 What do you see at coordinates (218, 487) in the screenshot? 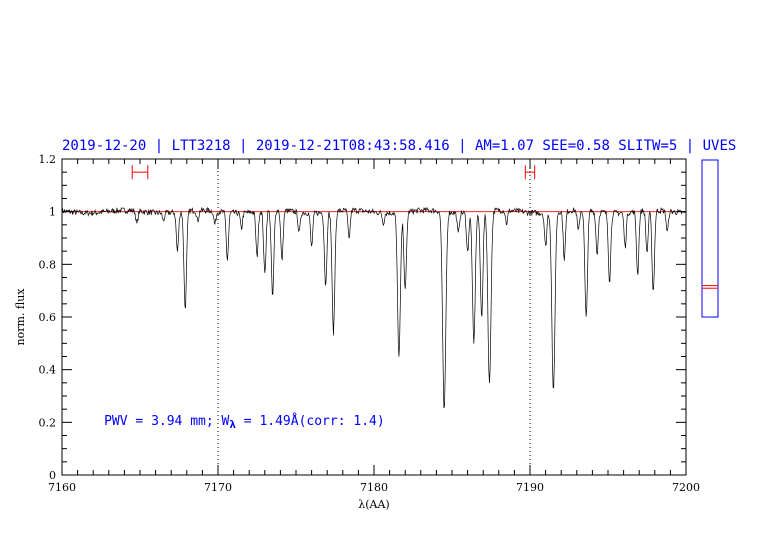
I see `x-tick-label: 7170` at bounding box center [218, 487].